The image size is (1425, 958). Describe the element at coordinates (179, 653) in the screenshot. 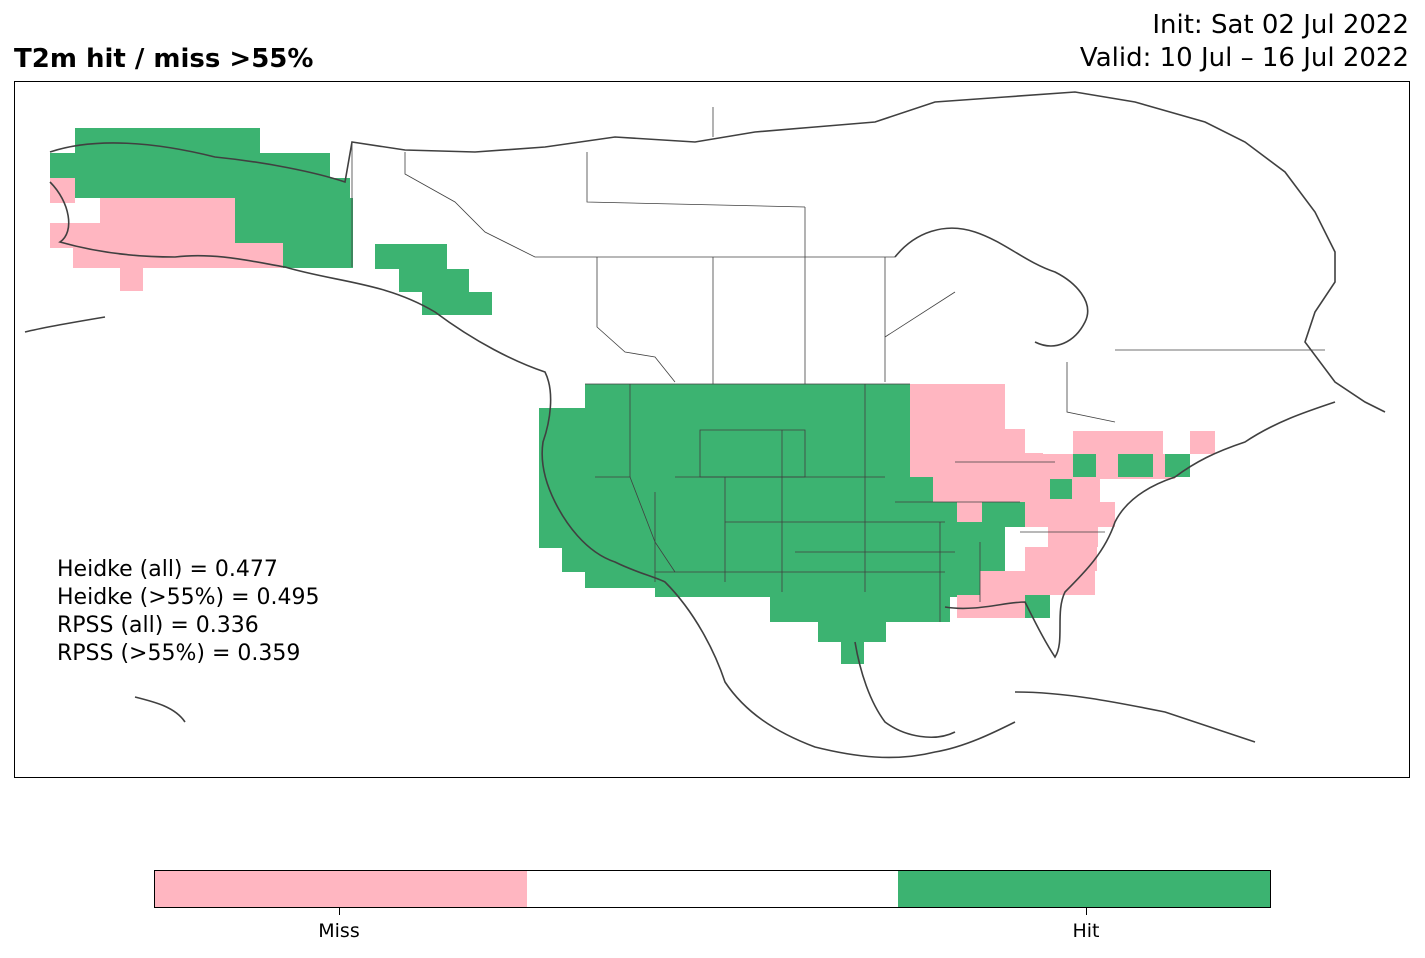

I see `rpss-55: RPSS (>55%) = 0.359` at that location.